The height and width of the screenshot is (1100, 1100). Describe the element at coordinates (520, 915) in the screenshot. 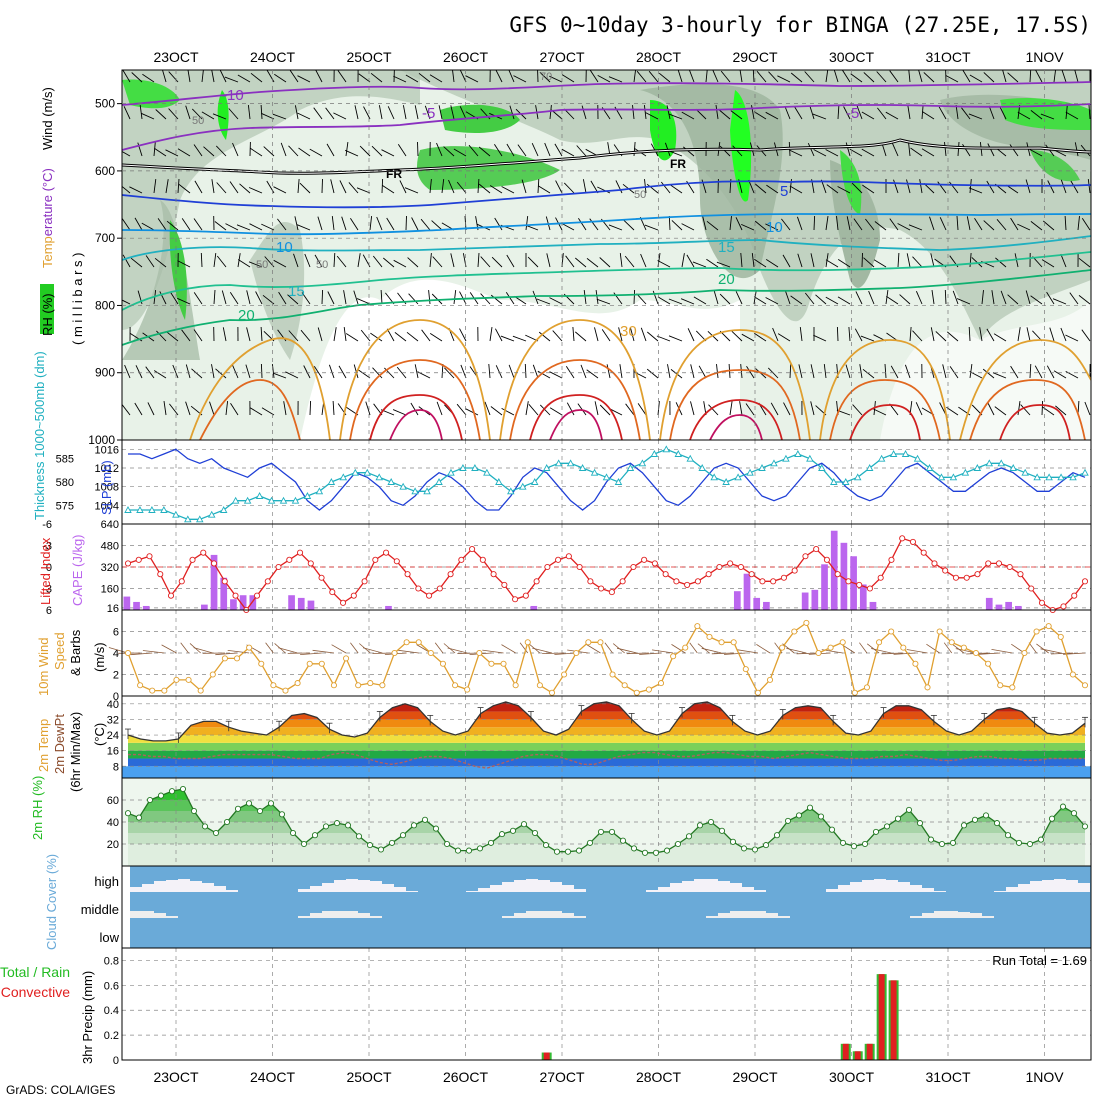

I see `cloud-middle-bar` at that location.